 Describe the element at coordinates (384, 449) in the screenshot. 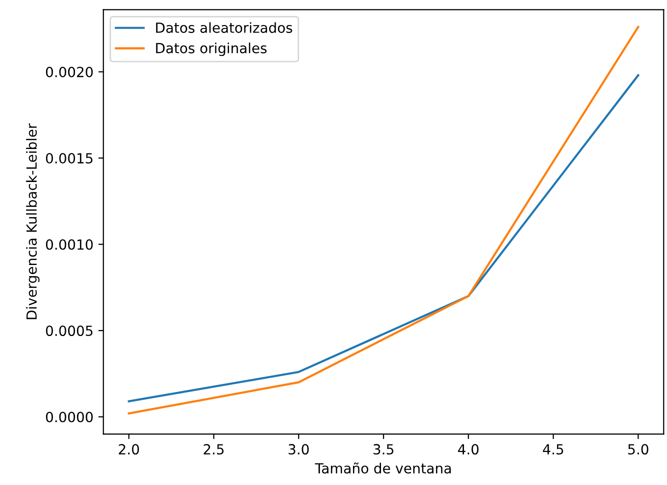

I see `x-tick-label: 3.5` at that location.